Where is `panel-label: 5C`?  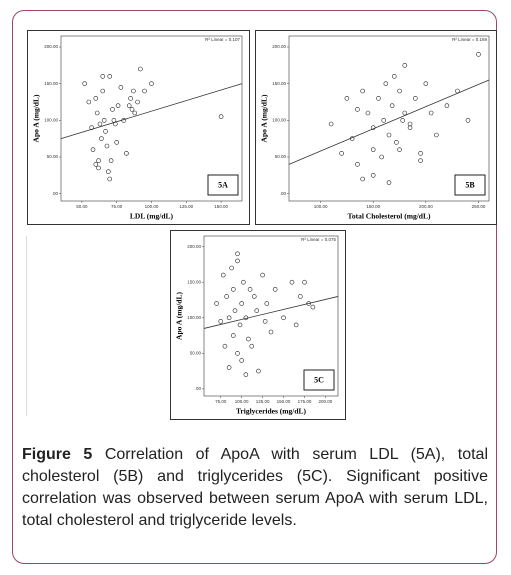 panel-label: 5C is located at coordinates (319, 379).